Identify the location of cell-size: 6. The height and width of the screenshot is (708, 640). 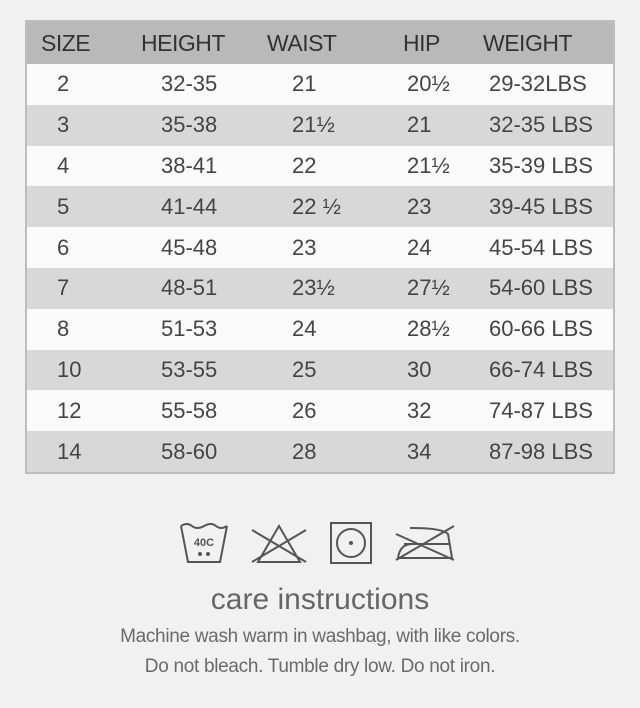
(63, 247).